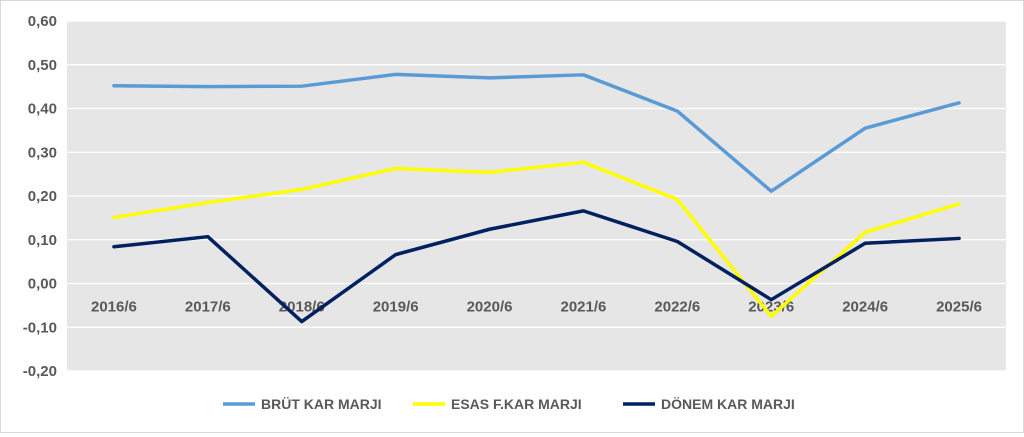  I want to click on legend-label: BRÜT KAR MARJI, so click(321, 404).